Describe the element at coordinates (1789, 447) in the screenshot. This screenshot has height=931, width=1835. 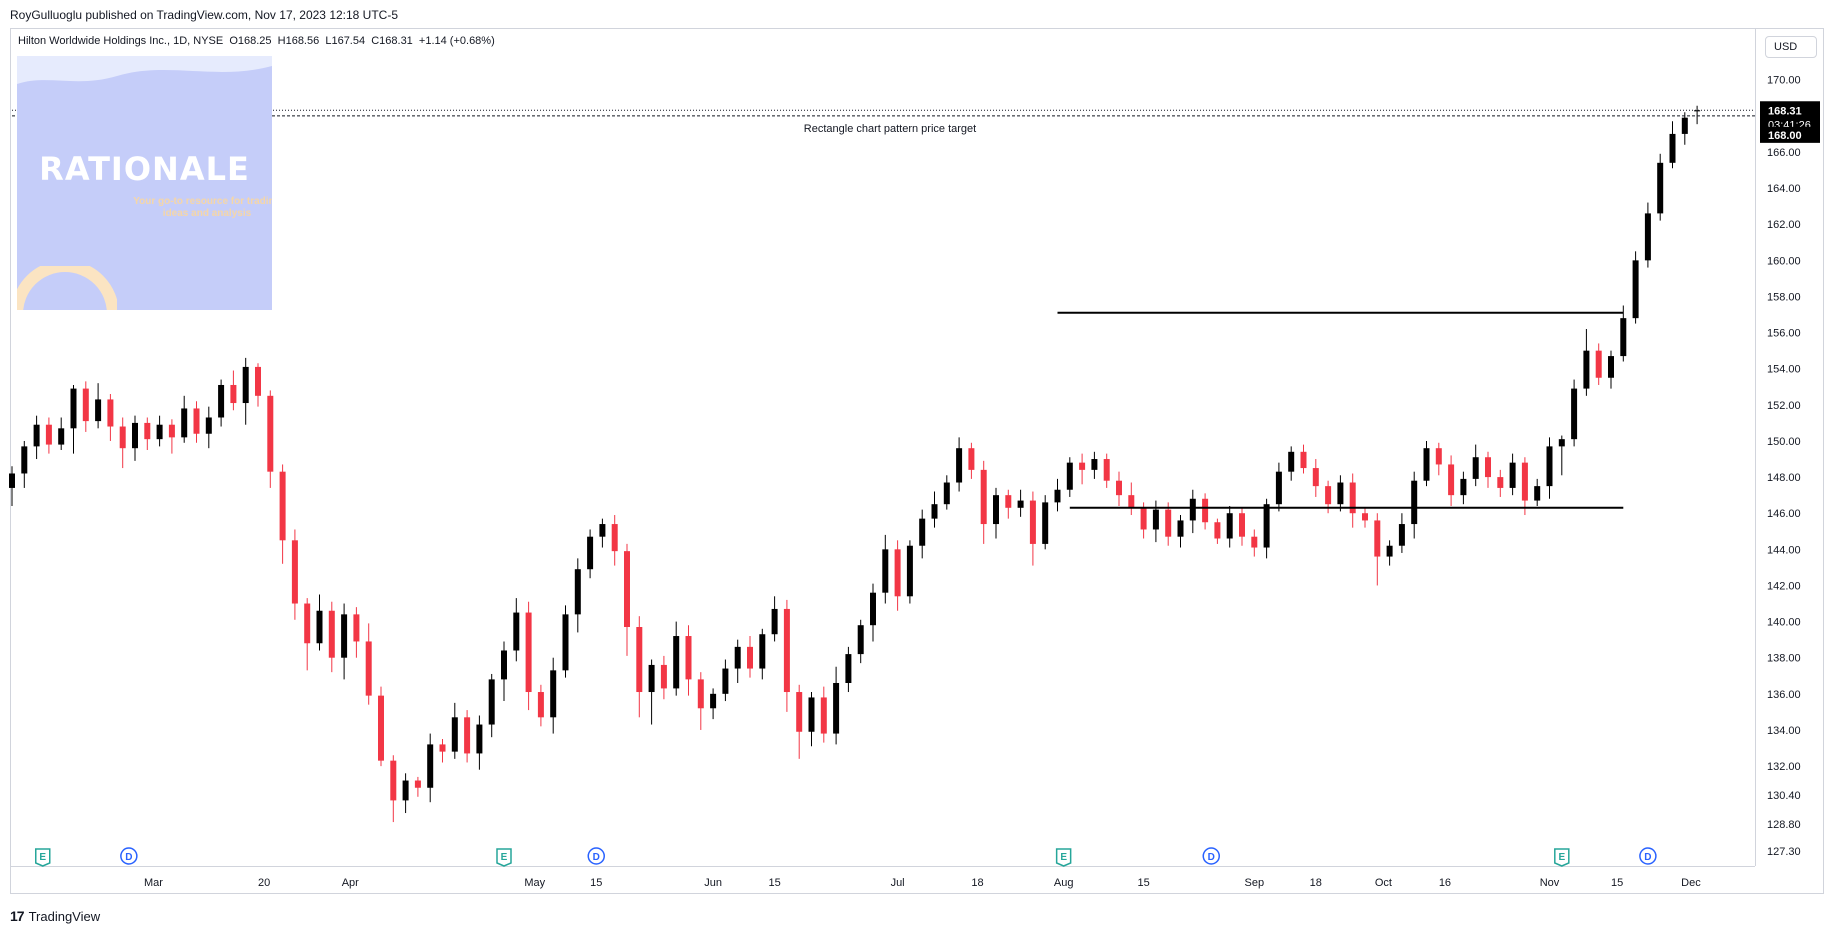
I see `price-axis` at that location.